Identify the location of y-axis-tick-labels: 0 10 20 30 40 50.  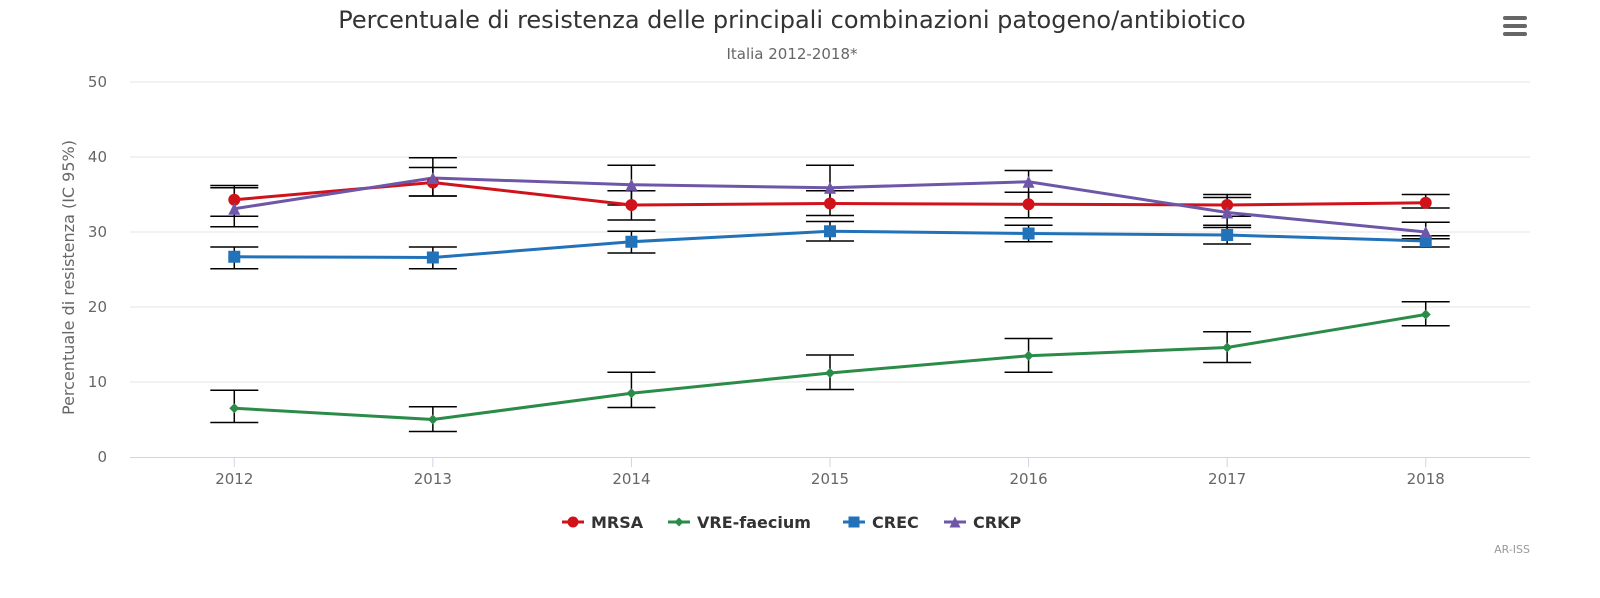
(97, 269).